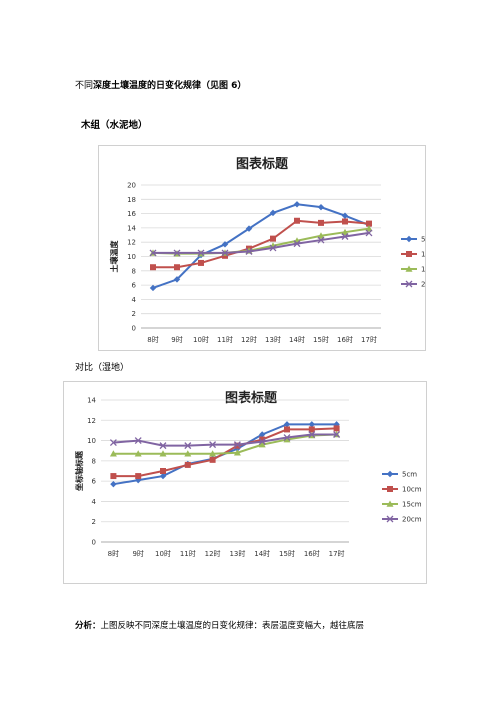 Image resolution: width=496 pixels, height=702 pixels. I want to click on series-20cm, so click(261, 243).